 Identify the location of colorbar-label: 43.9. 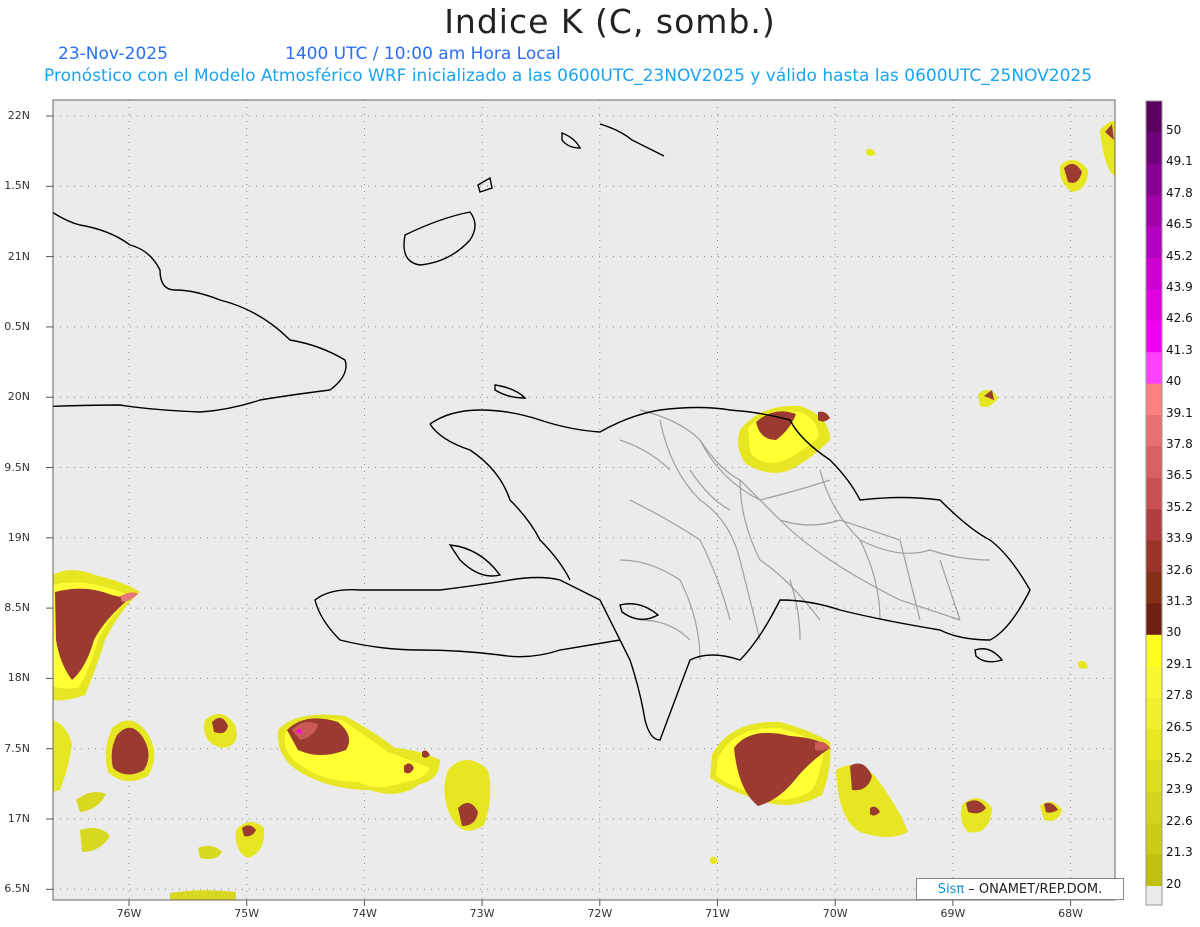
(1179, 287).